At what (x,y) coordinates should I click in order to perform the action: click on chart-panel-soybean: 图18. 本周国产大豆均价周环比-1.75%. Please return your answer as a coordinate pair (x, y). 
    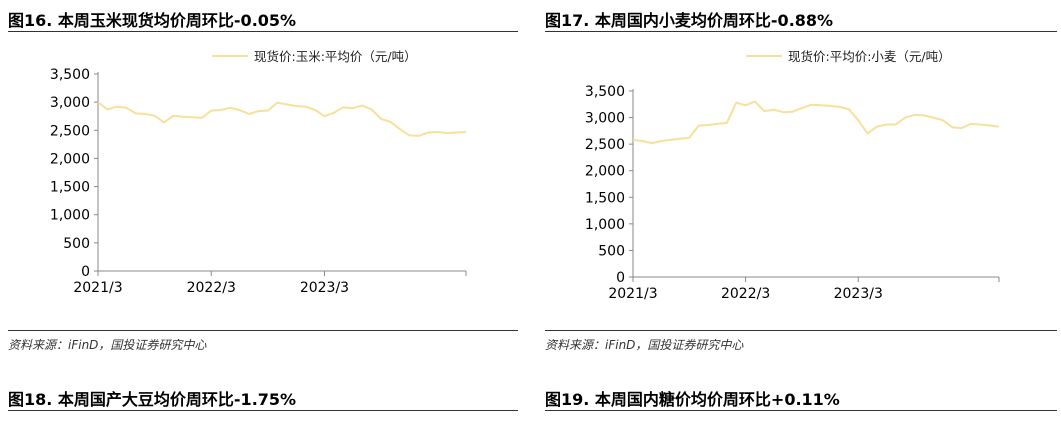
    Looking at the image, I should click on (263, 403).